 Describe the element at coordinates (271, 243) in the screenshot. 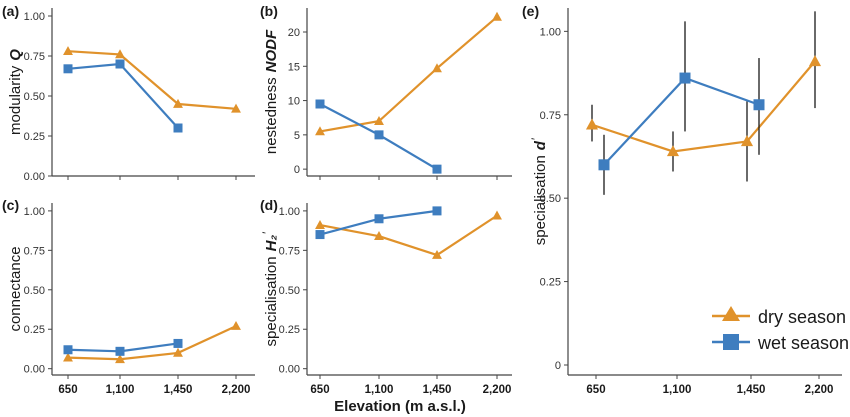

I see `y-axis-label-symbol: H₂` at that location.